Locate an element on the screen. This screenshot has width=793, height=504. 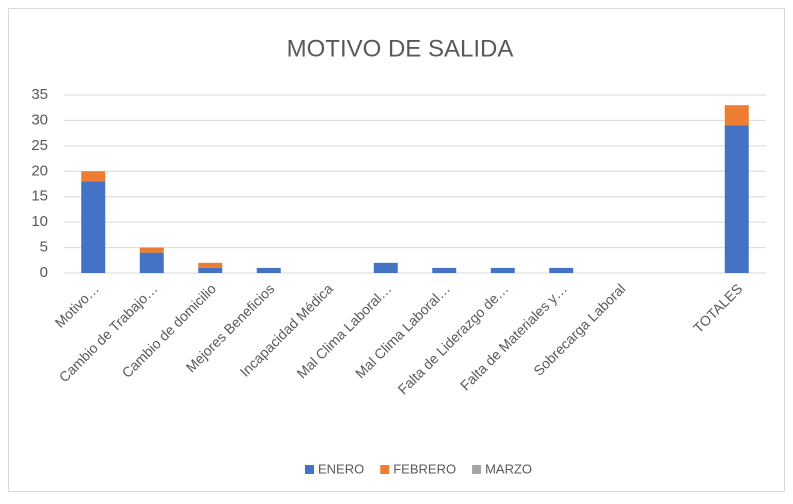
y-tick-label: 5 is located at coordinates (44, 247).